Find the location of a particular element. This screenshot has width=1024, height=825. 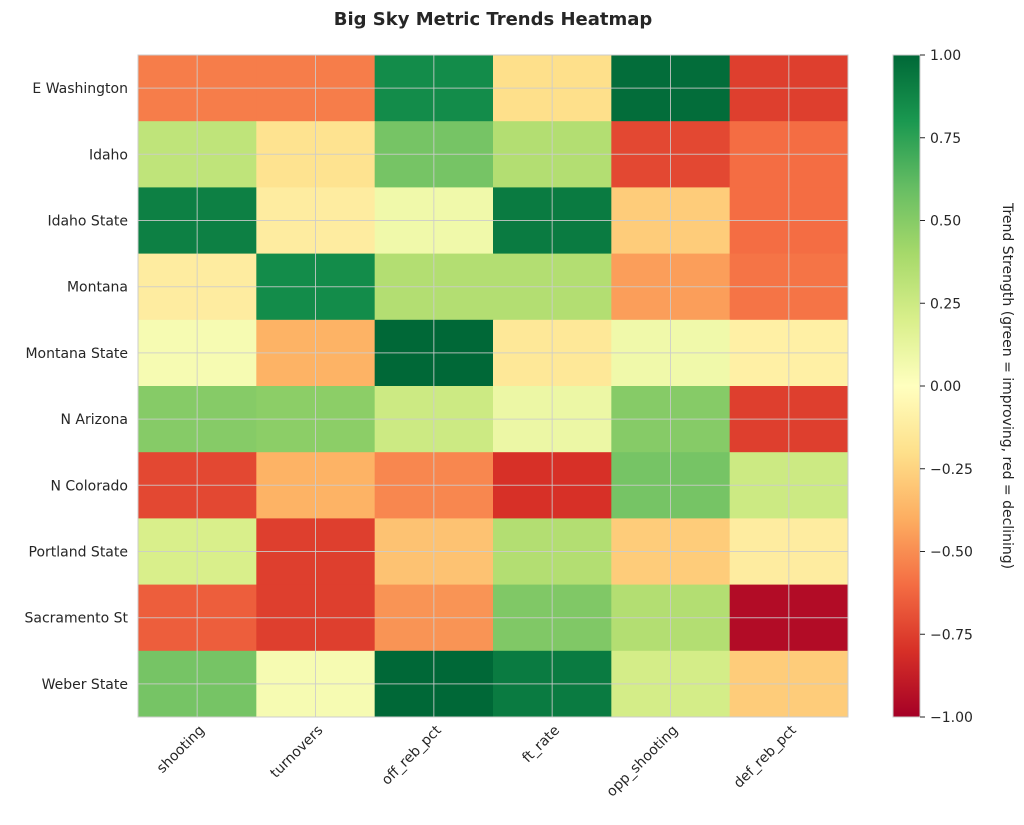

y-tick-label: N Arizona is located at coordinates (94, 420).